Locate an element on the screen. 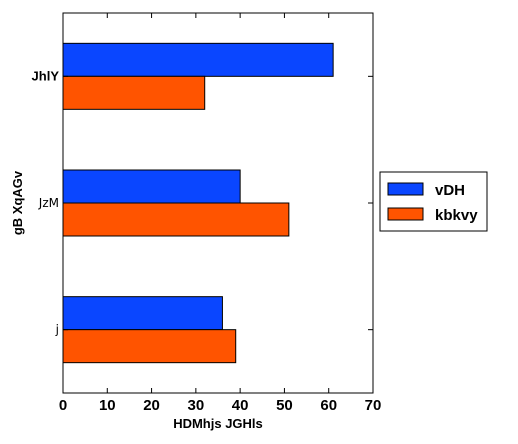  legend: vDH kbkvy is located at coordinates (433, 201).